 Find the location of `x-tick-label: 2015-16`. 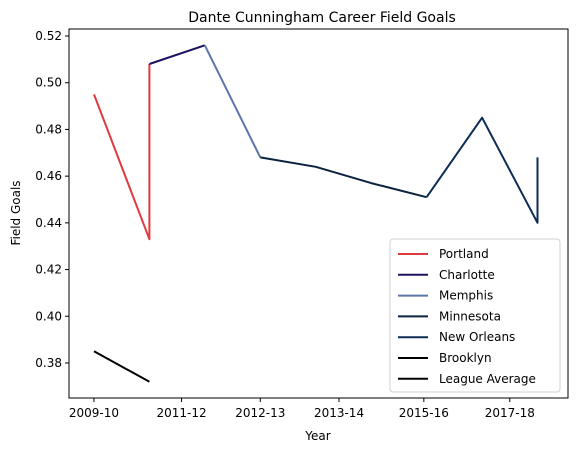

x-tick-label: 2015-16 is located at coordinates (424, 413).